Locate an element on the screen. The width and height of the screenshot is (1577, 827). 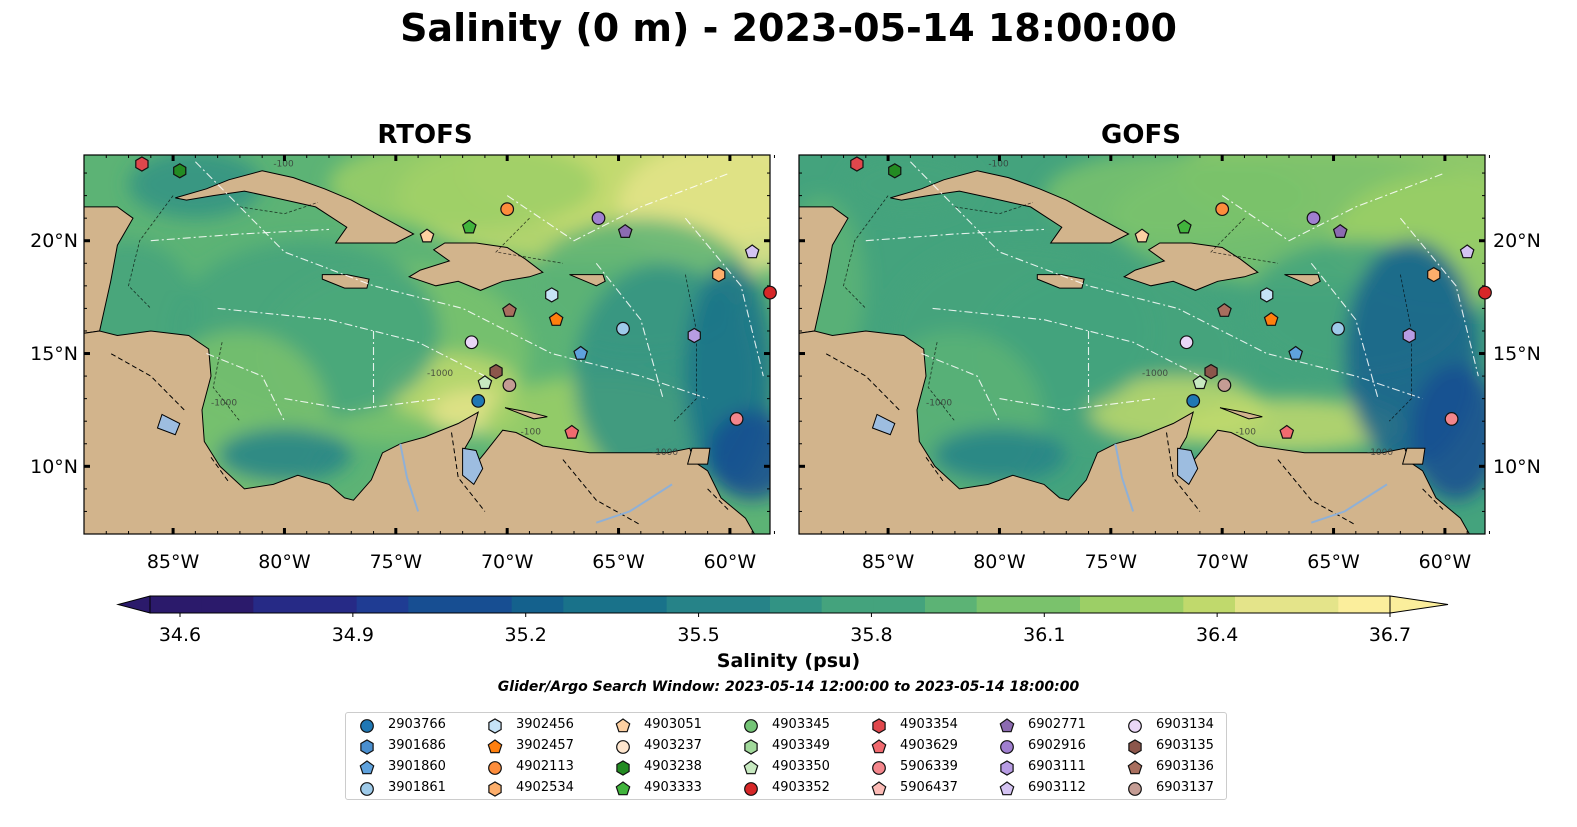
panel-title-gofs: GOFS is located at coordinates (1141, 135).